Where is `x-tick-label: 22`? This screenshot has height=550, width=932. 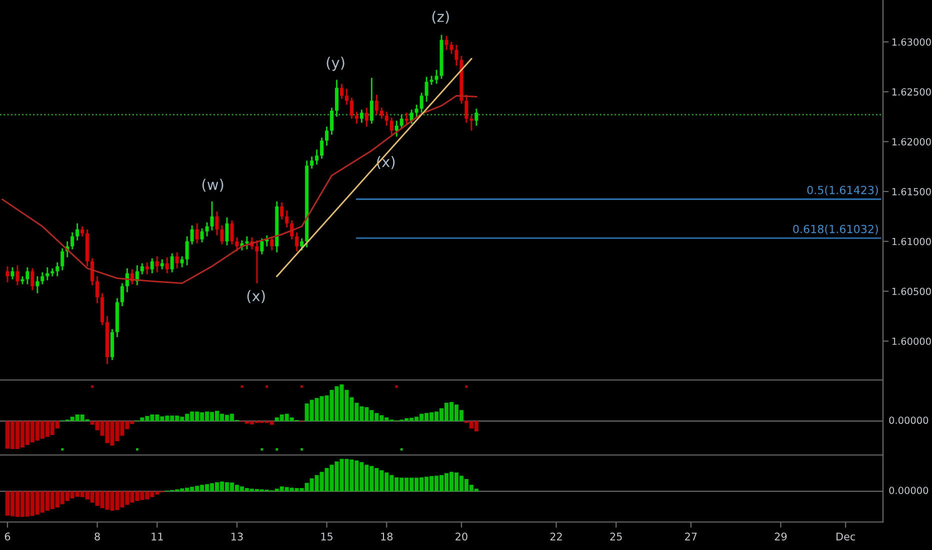
x-tick-label: 22 is located at coordinates (556, 536).